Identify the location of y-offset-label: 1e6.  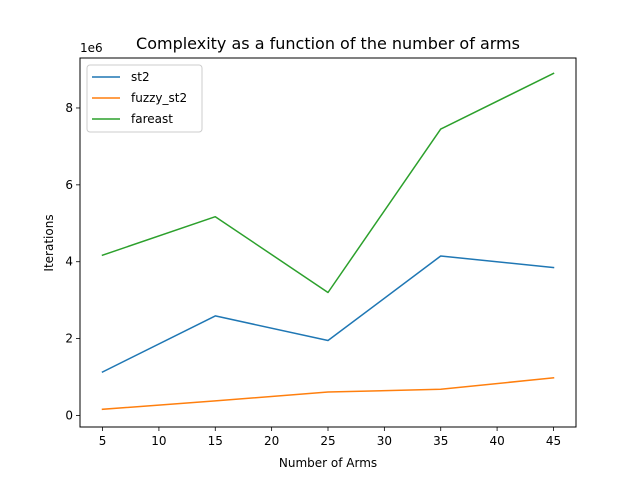
(91, 48).